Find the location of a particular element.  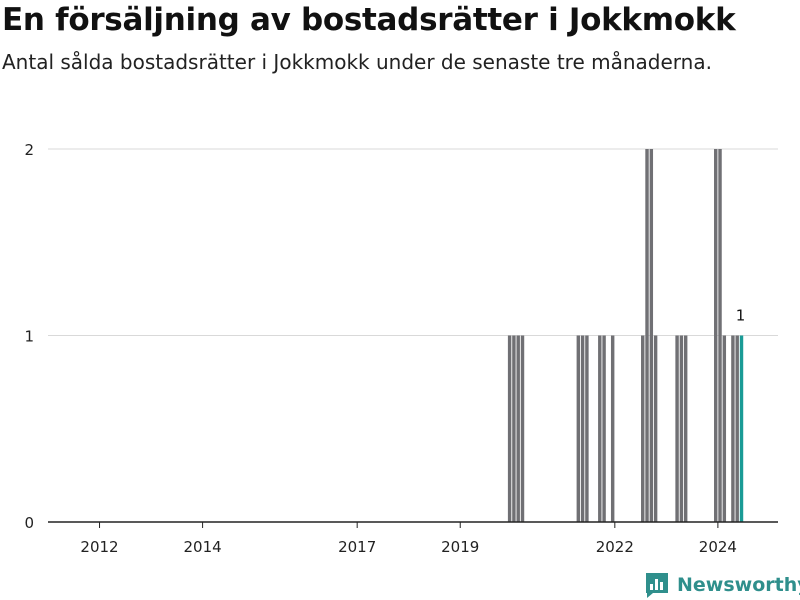

y-tick-label: 1 is located at coordinates (29, 337).